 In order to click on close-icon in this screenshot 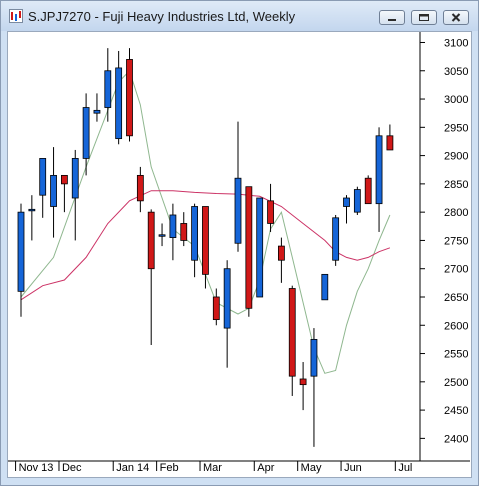, I will do `click(456, 17)`.